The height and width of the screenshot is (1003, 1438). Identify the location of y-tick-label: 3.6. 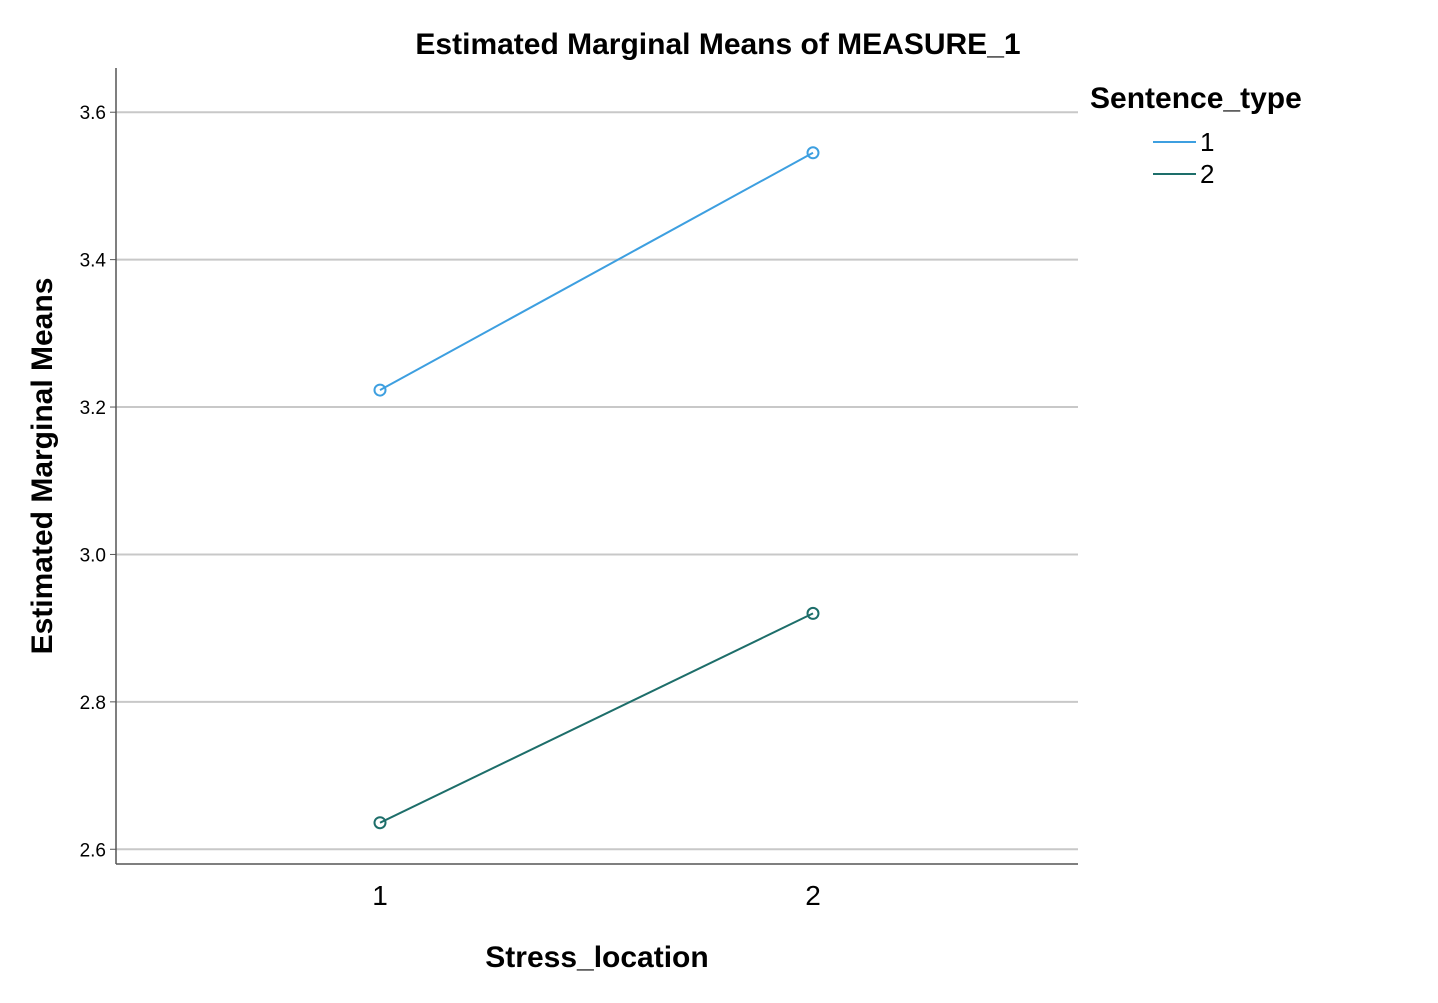
(93, 113).